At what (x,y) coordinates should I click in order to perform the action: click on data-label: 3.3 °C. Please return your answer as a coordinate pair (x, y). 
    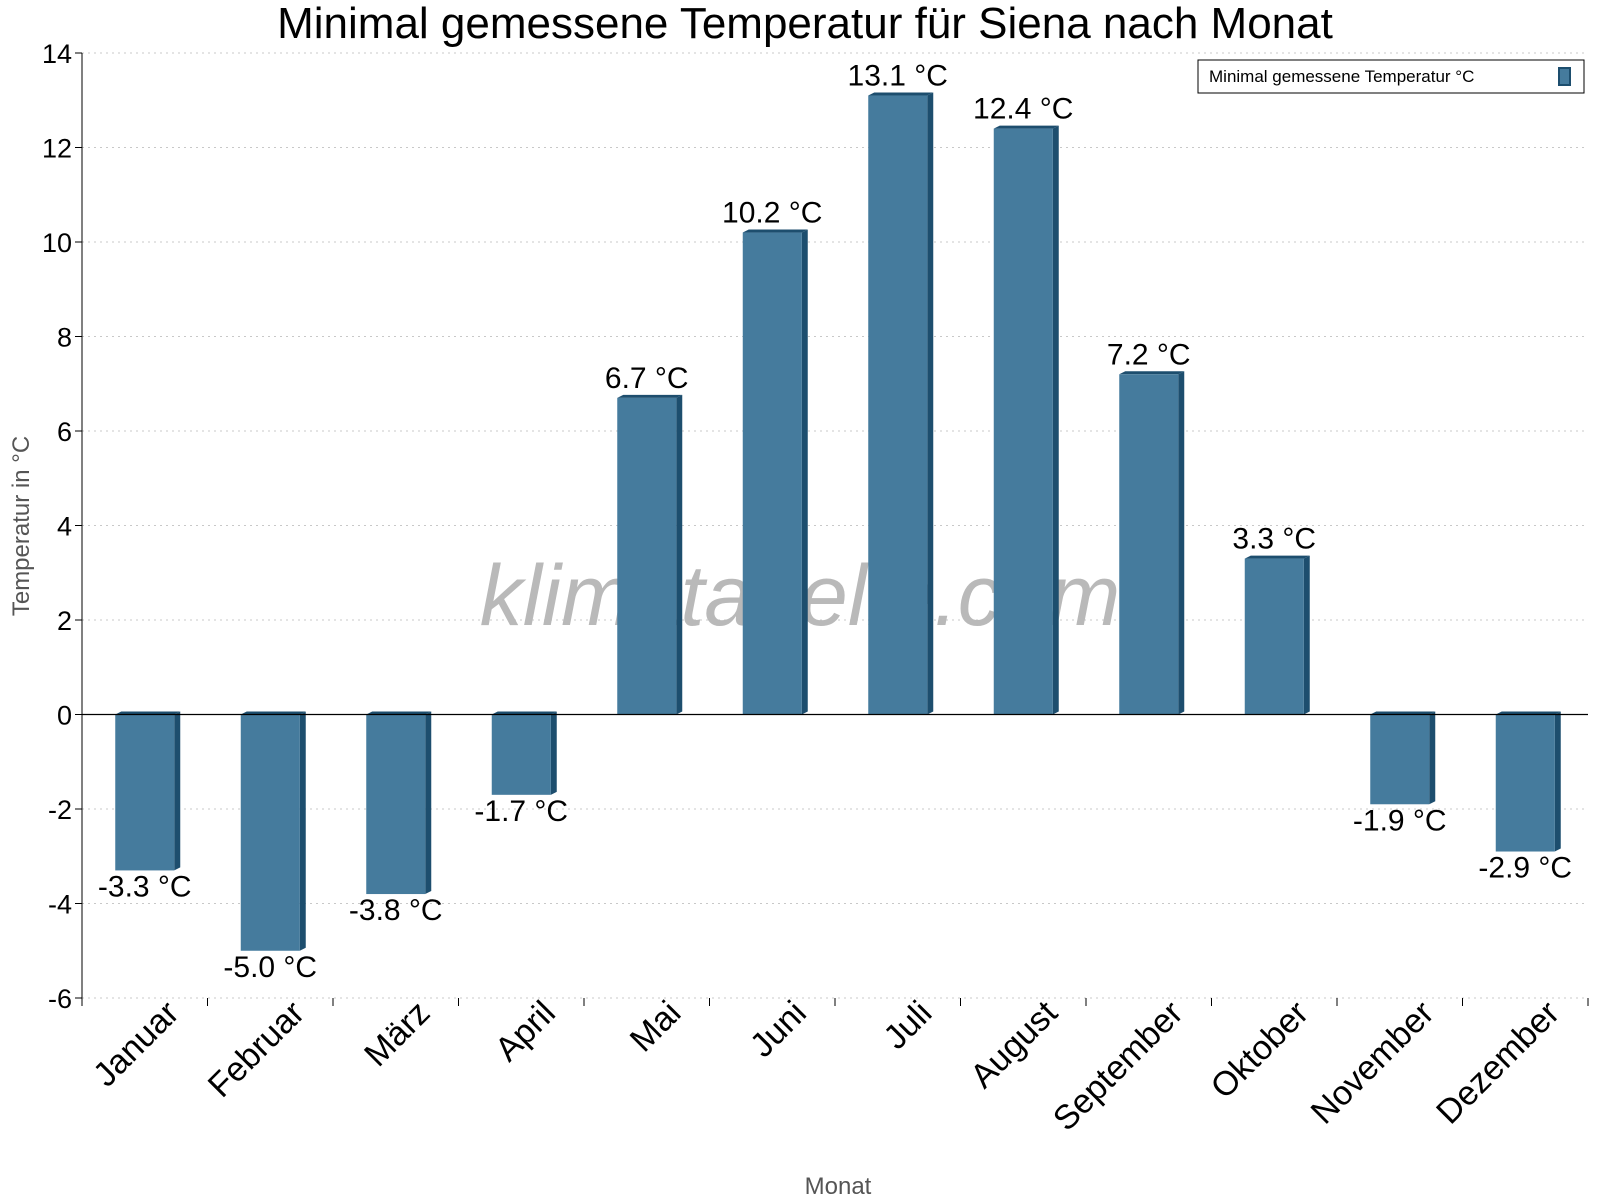
    Looking at the image, I should click on (1274, 539).